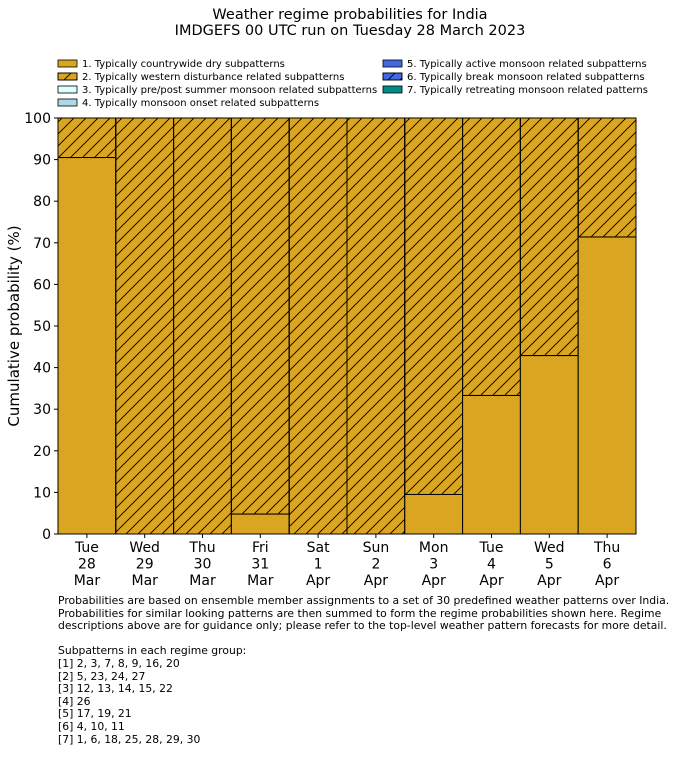 The height and width of the screenshot is (758, 700). Describe the element at coordinates (607, 565) in the screenshot. I see `x-tick-label: 6` at that location.